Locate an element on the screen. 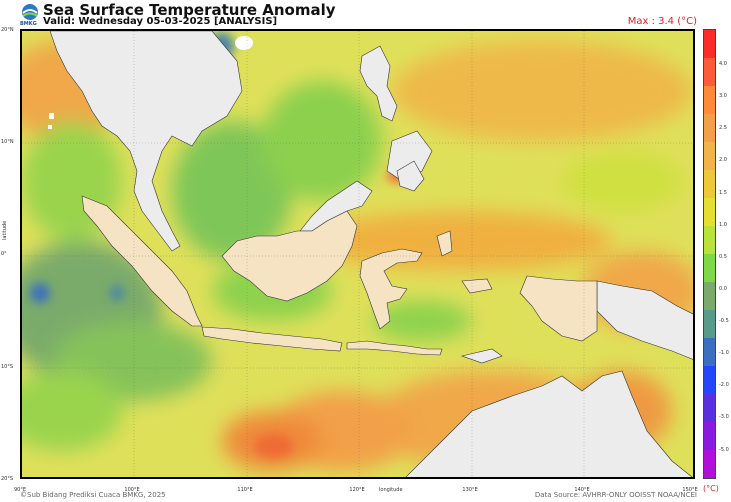  valid-date: Valid: Wednesday 05-03-2025 [ANALYSIS] is located at coordinates (160, 21).